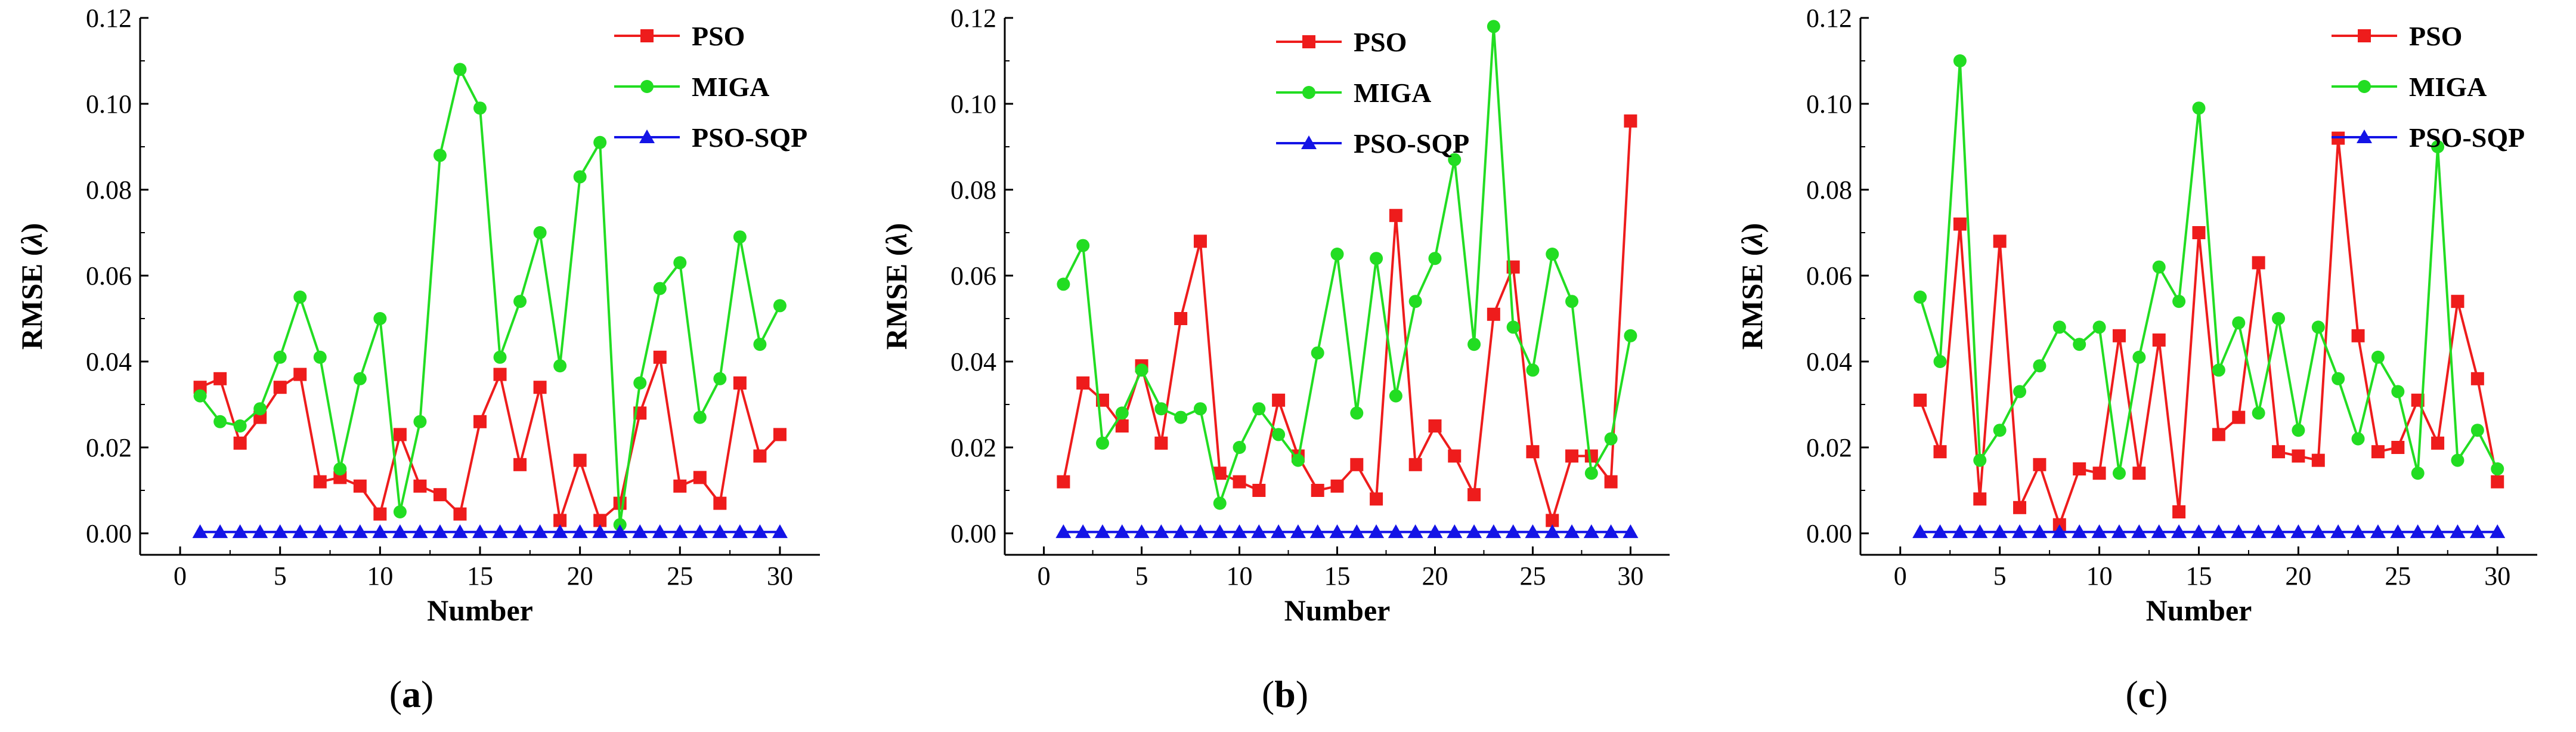 The height and width of the screenshot is (732, 2576). What do you see at coordinates (1337, 576) in the screenshot?
I see `panel-b-xtick-label: 15` at bounding box center [1337, 576].